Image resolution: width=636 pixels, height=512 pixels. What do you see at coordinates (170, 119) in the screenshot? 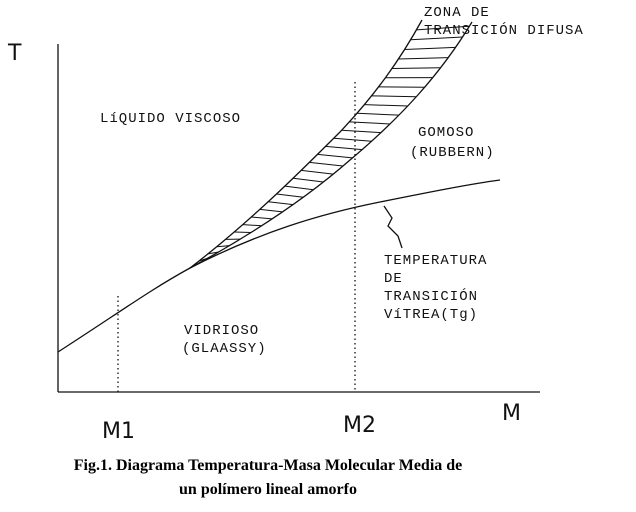
I see `liquid-label: LíQUIDO VISCOSO` at bounding box center [170, 119].